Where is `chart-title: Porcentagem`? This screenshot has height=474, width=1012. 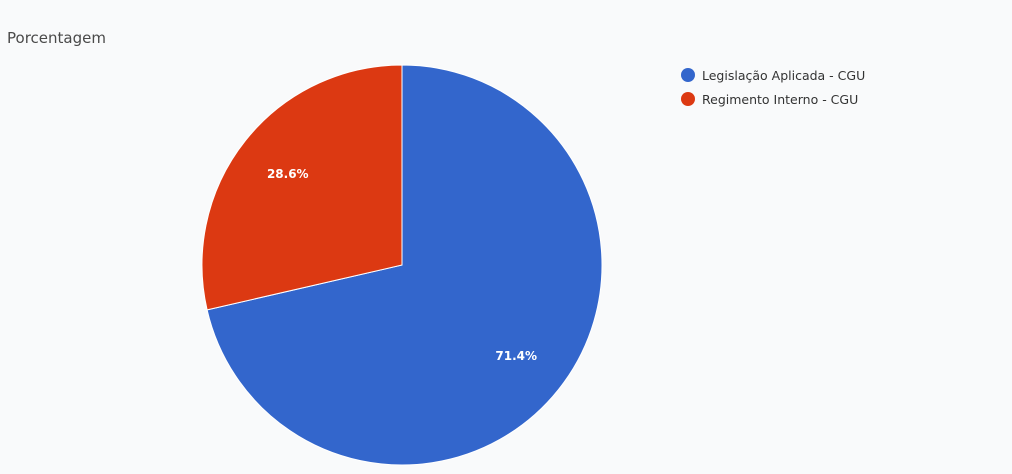
chart-title: Porcentagem is located at coordinates (56, 38).